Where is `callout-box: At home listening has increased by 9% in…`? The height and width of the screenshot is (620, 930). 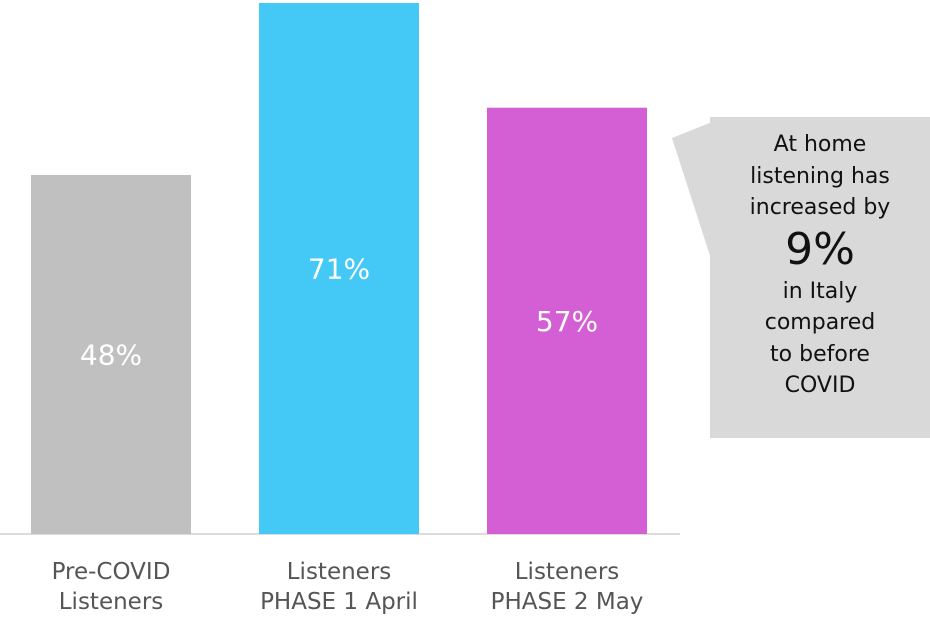
callout-box: At home listening has increased by 9% in… is located at coordinates (820, 277).